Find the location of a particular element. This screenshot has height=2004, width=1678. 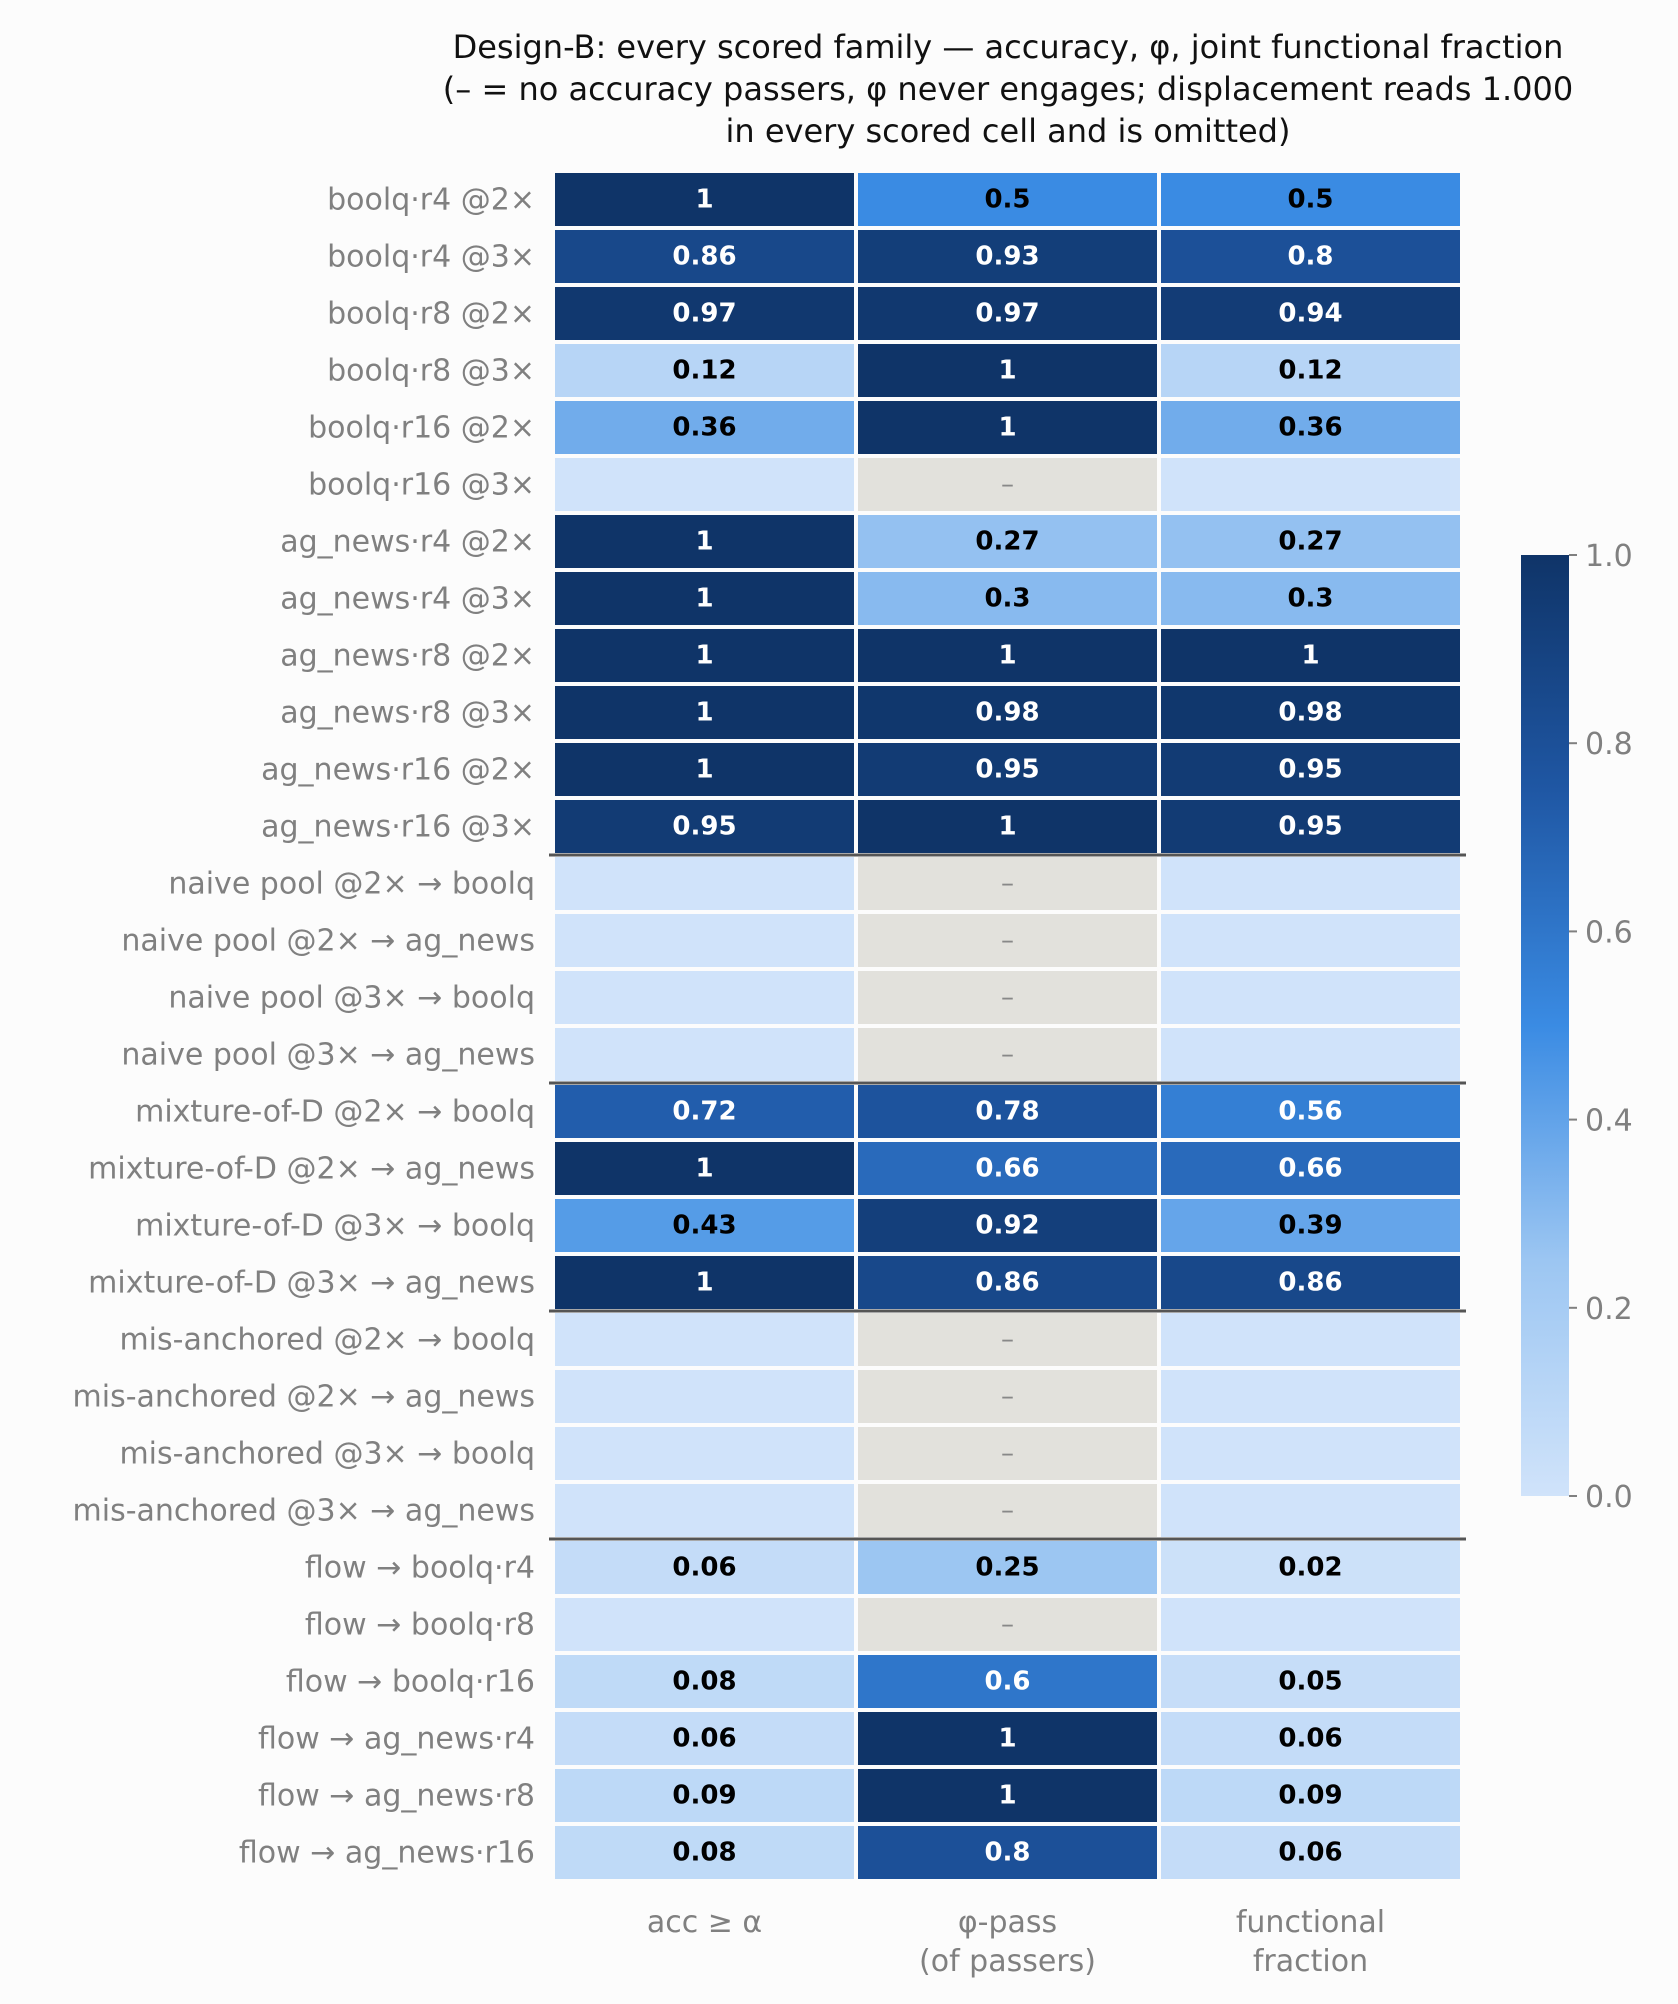

row-label: mixture-of-D @3× → ag_news is located at coordinates (311, 1283).